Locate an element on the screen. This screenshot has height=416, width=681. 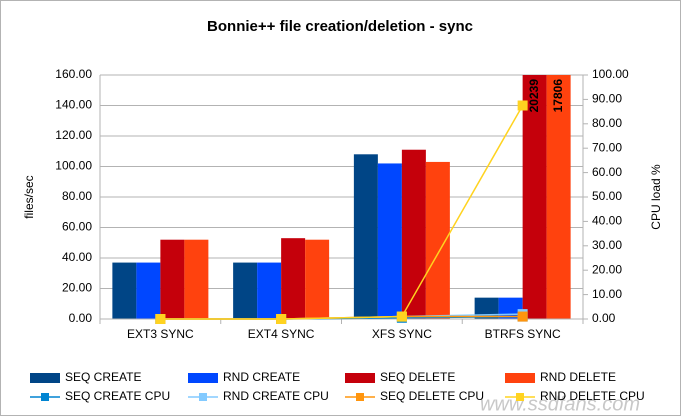
x-tick-label: BTRFS SYNC is located at coordinates (523, 334).